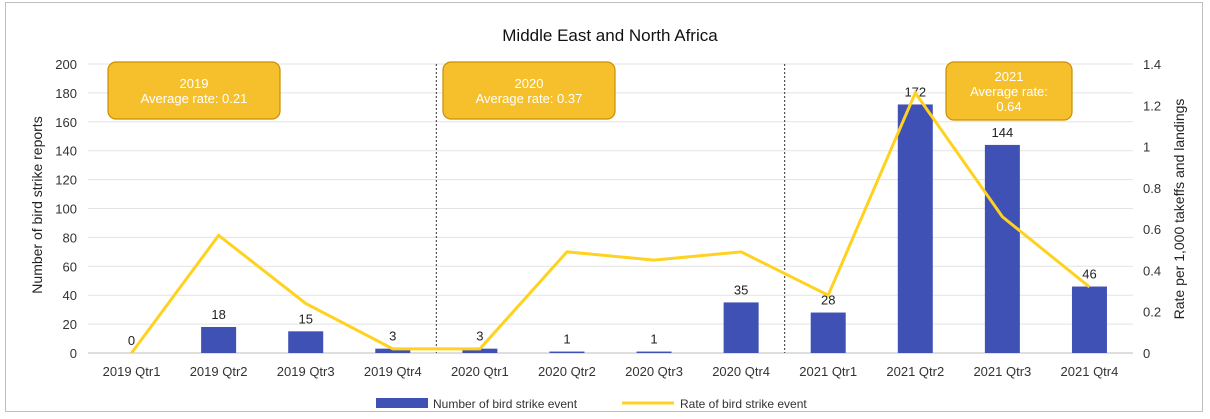 This screenshot has height=419, width=1210. Describe the element at coordinates (505, 404) in the screenshot. I see `legend-label-bars: Number of bird strike event` at that location.